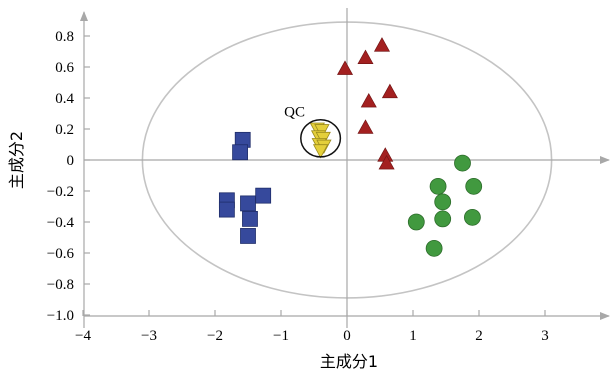  What do you see at coordinates (64, 37) in the screenshot?
I see `y-tick-label: 0.8` at bounding box center [64, 37].